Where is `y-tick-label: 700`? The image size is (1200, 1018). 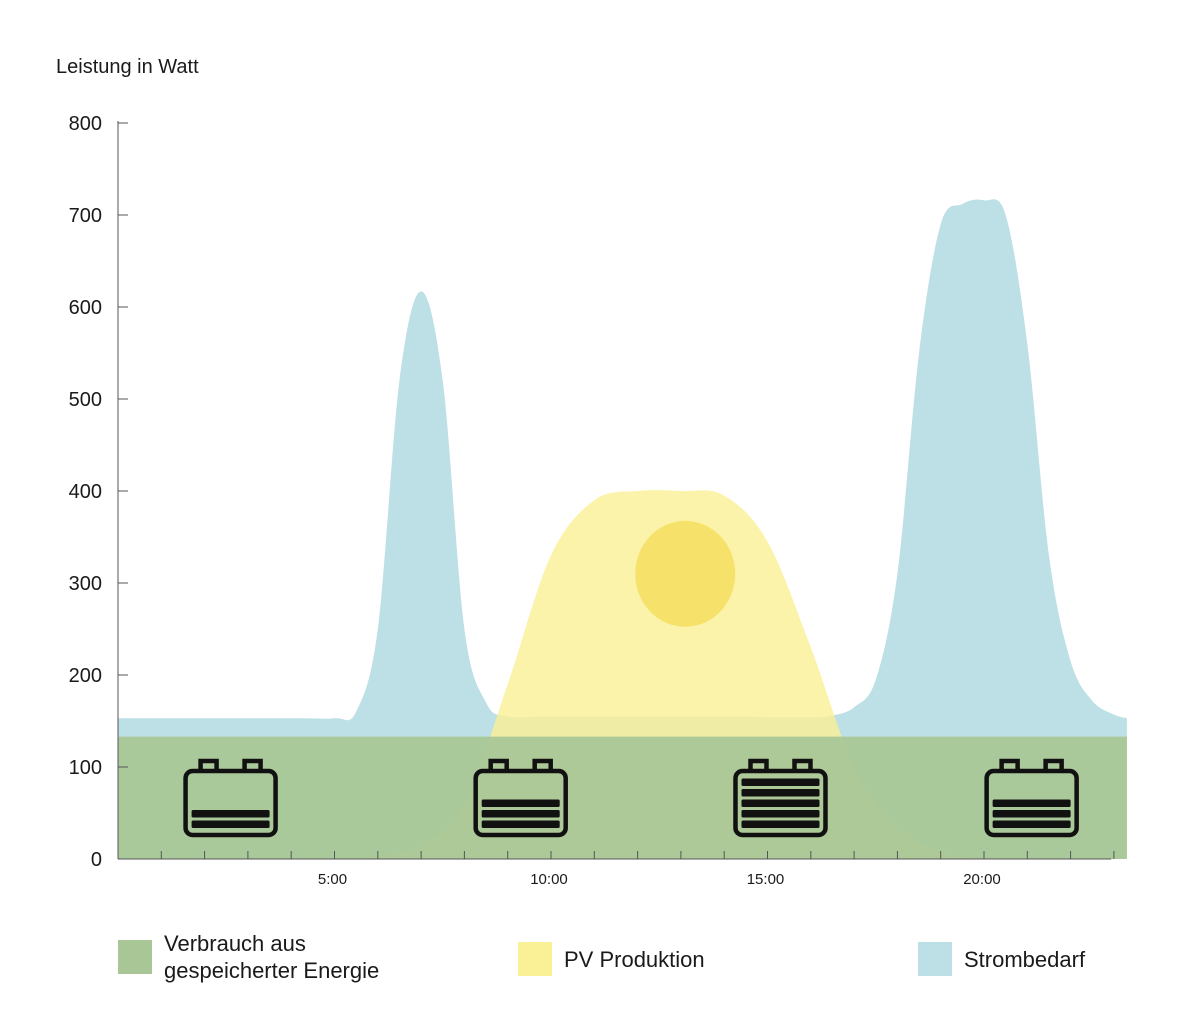 y-tick-label: 700 is located at coordinates (85, 216).